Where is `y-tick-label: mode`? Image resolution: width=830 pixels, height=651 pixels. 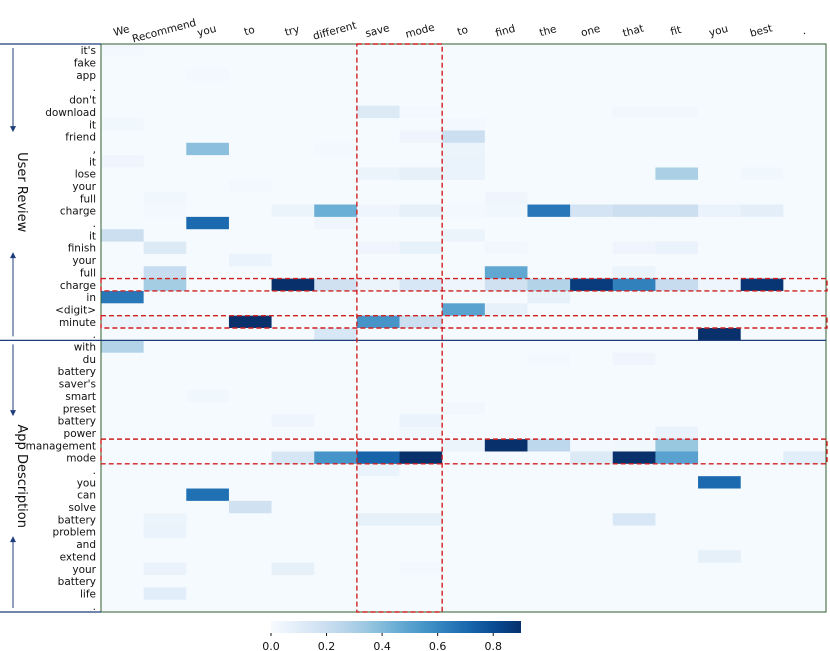 y-tick-label: mode is located at coordinates (81, 459).